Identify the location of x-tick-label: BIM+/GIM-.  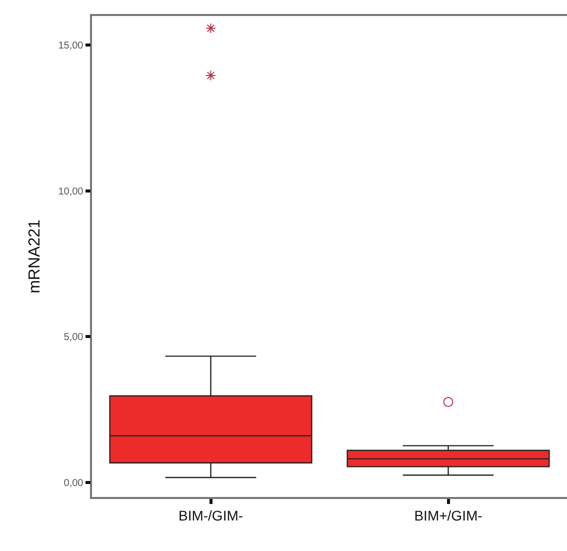
(448, 516).